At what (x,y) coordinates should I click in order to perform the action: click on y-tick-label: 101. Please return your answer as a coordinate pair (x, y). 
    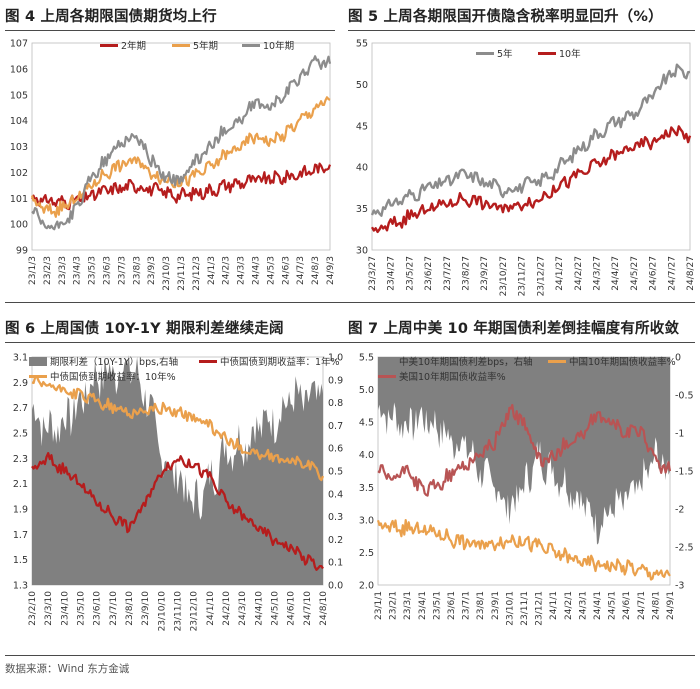
    Looking at the image, I should click on (19, 199).